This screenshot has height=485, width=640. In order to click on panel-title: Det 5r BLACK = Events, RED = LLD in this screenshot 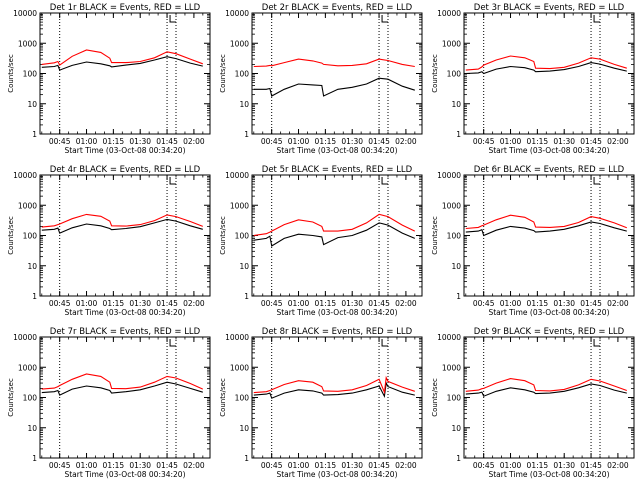, I will do `click(337, 170)`.